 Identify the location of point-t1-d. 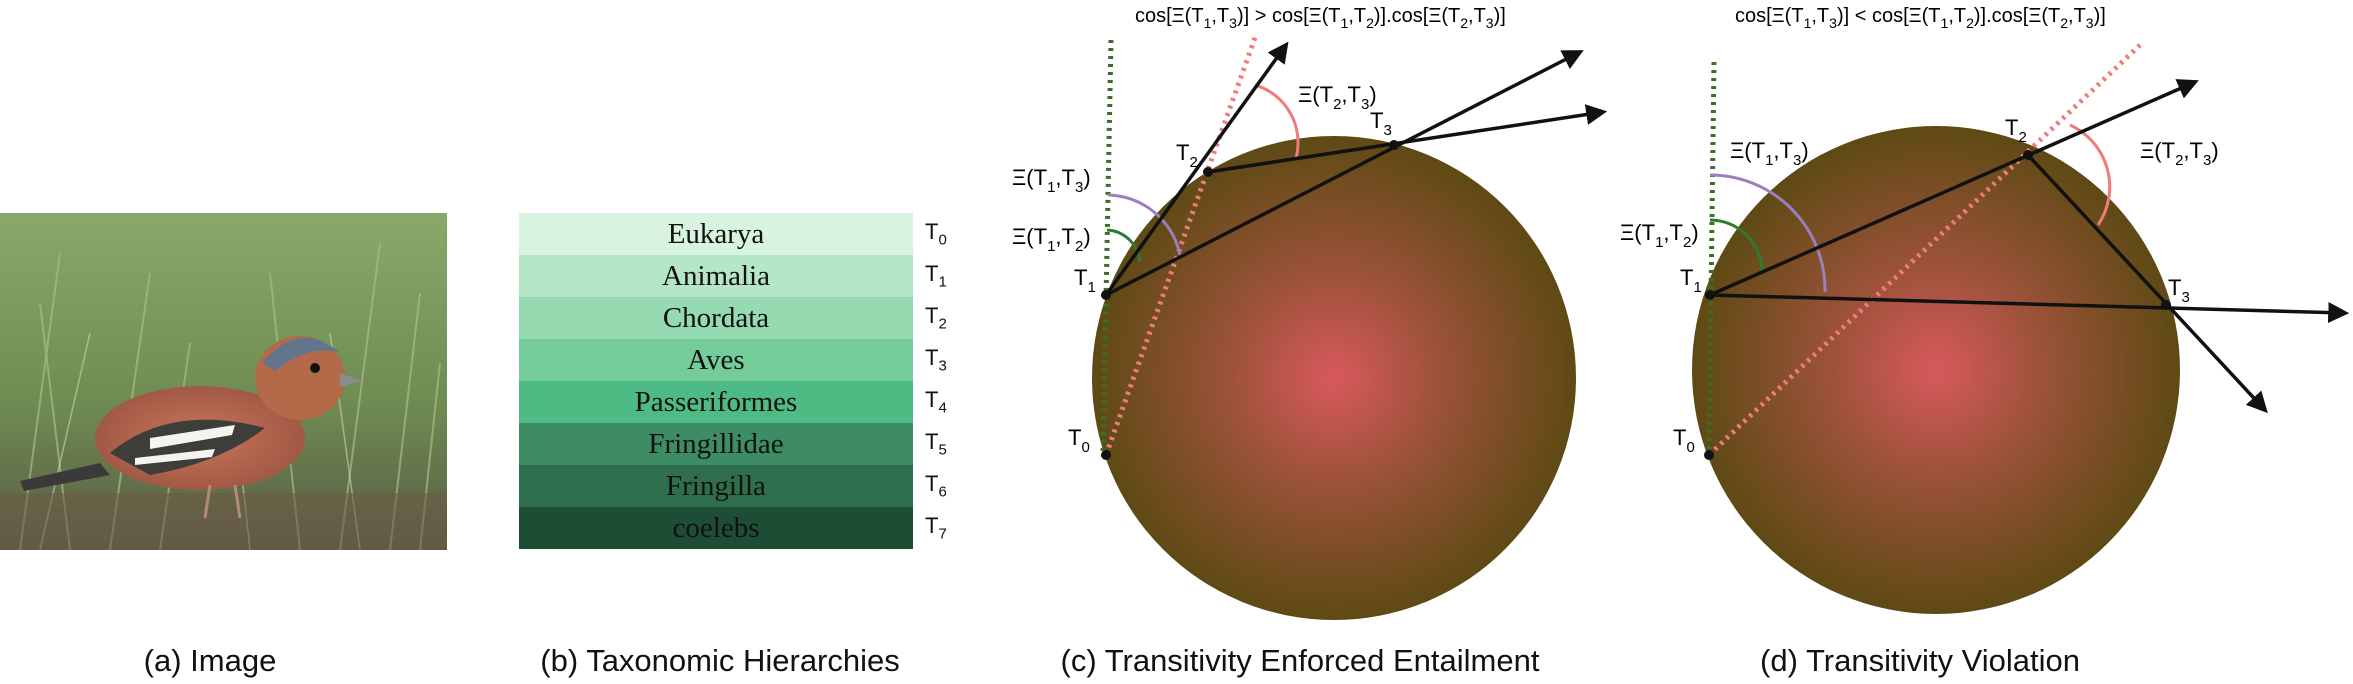
(1710, 295).